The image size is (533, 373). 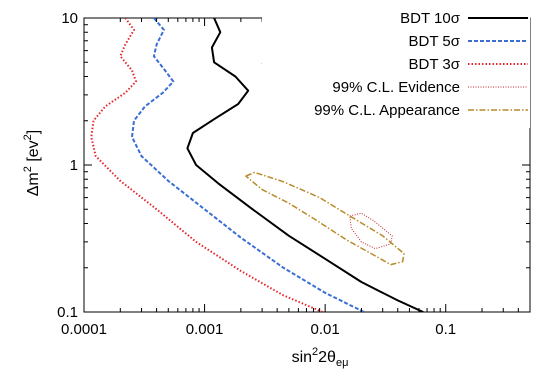 What do you see at coordinates (445, 329) in the screenshot?
I see `x-tick-label: 0.1` at bounding box center [445, 329].